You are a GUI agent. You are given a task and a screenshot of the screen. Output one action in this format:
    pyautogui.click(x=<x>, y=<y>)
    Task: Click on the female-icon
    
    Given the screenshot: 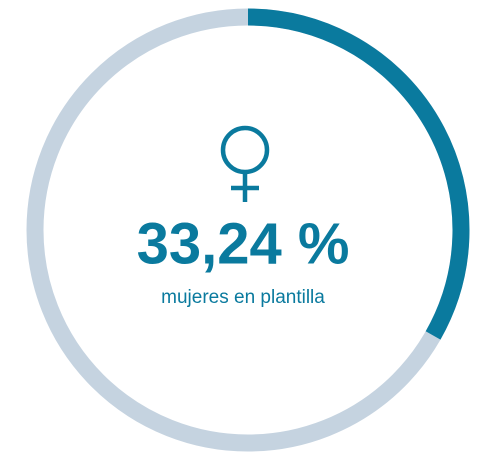 What is the action you would take?
    pyautogui.click(x=245, y=163)
    